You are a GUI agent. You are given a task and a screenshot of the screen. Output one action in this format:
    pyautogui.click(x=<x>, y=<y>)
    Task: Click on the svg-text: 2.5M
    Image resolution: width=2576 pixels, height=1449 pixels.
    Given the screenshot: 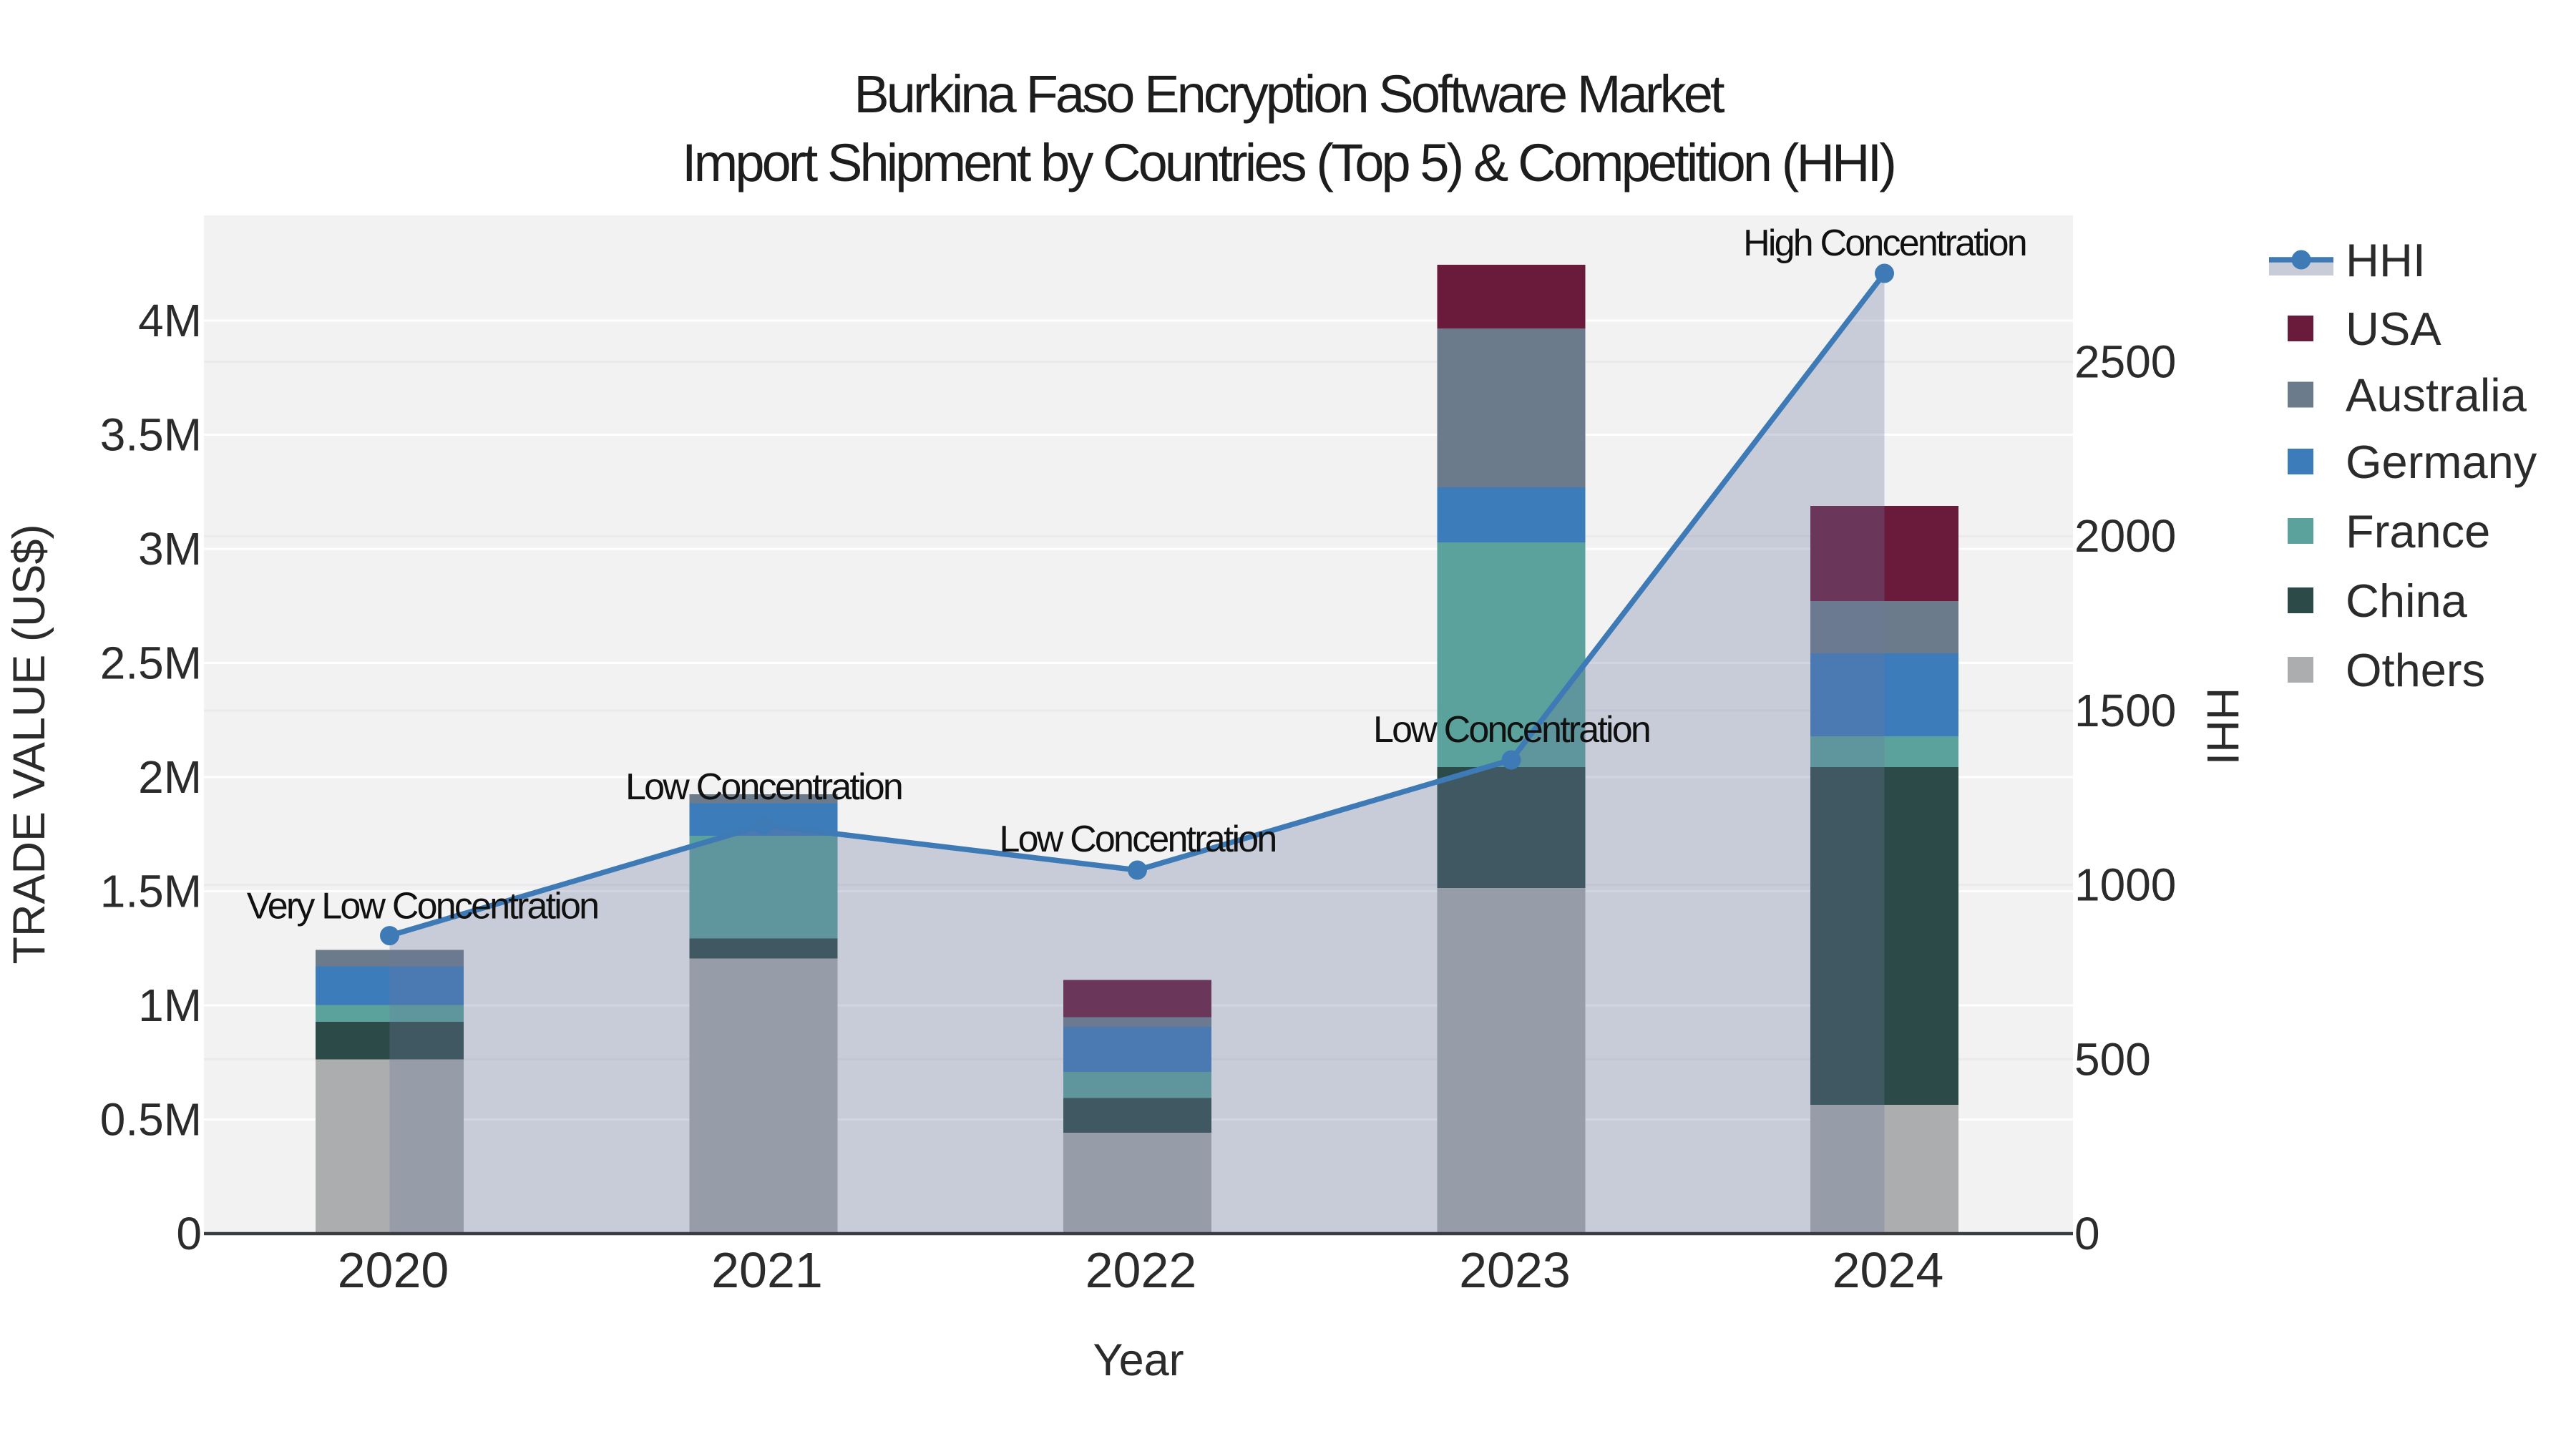 What is the action you would take?
    pyautogui.click(x=151, y=663)
    